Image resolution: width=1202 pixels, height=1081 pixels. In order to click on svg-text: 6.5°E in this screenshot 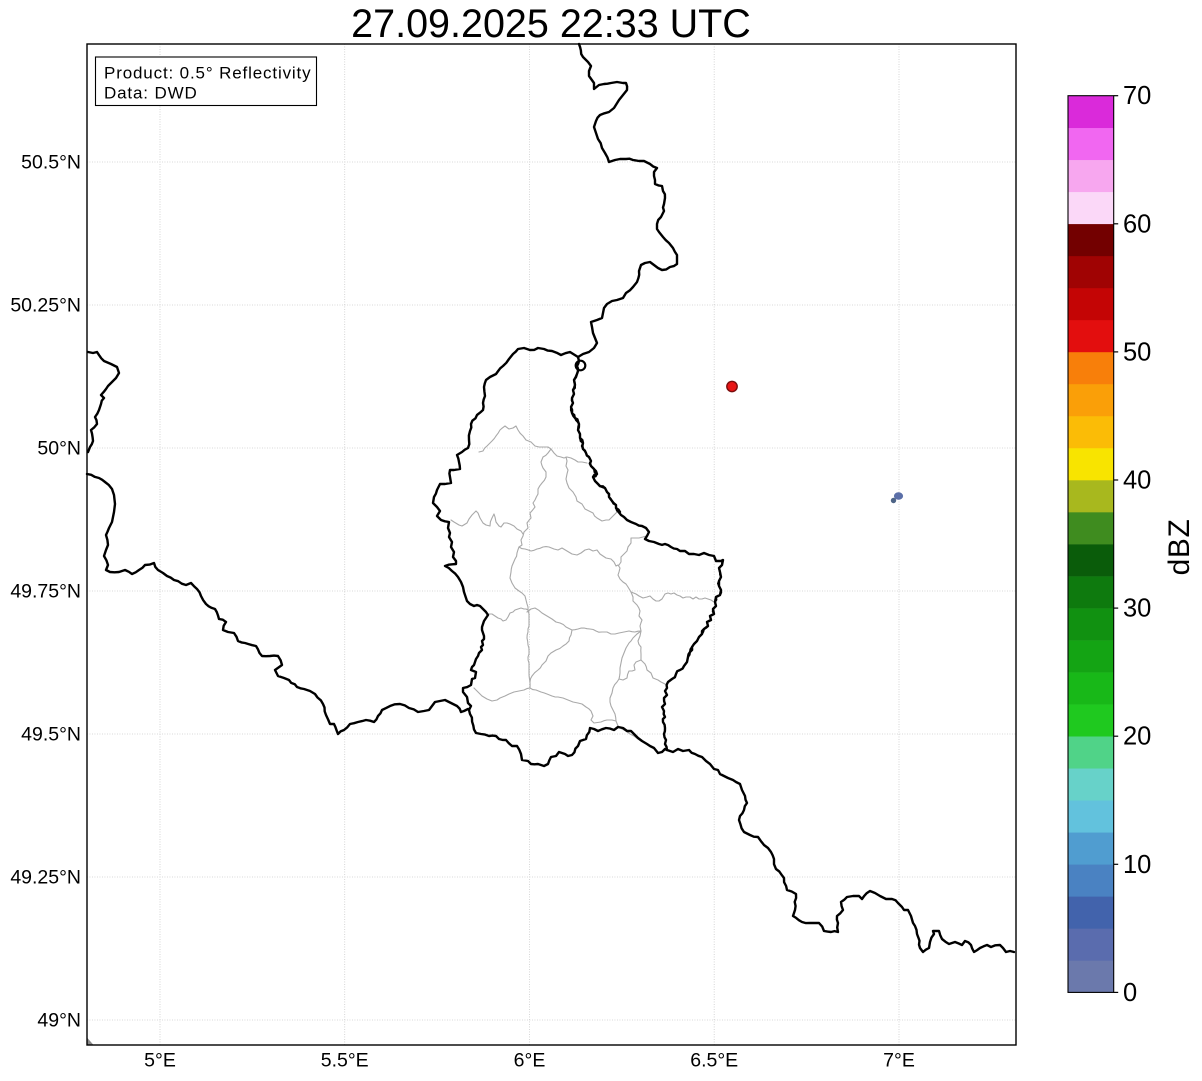, I will do `click(714, 1061)`.